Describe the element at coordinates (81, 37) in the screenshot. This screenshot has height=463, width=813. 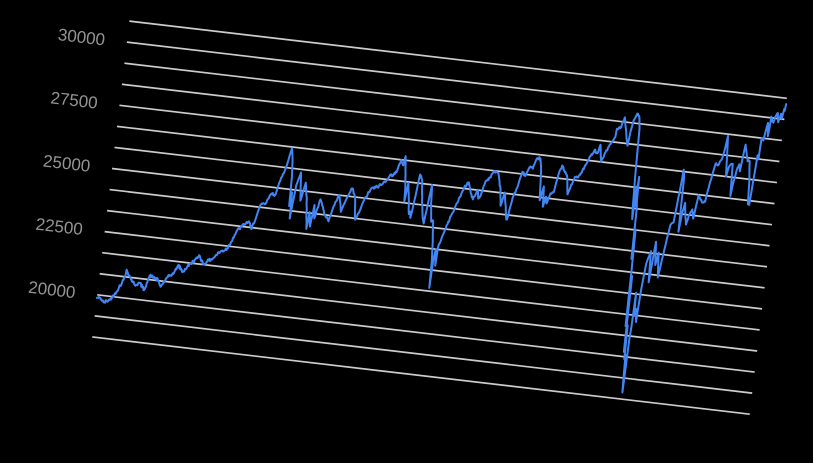
I see `y-axis-tick-label: 30000` at that location.